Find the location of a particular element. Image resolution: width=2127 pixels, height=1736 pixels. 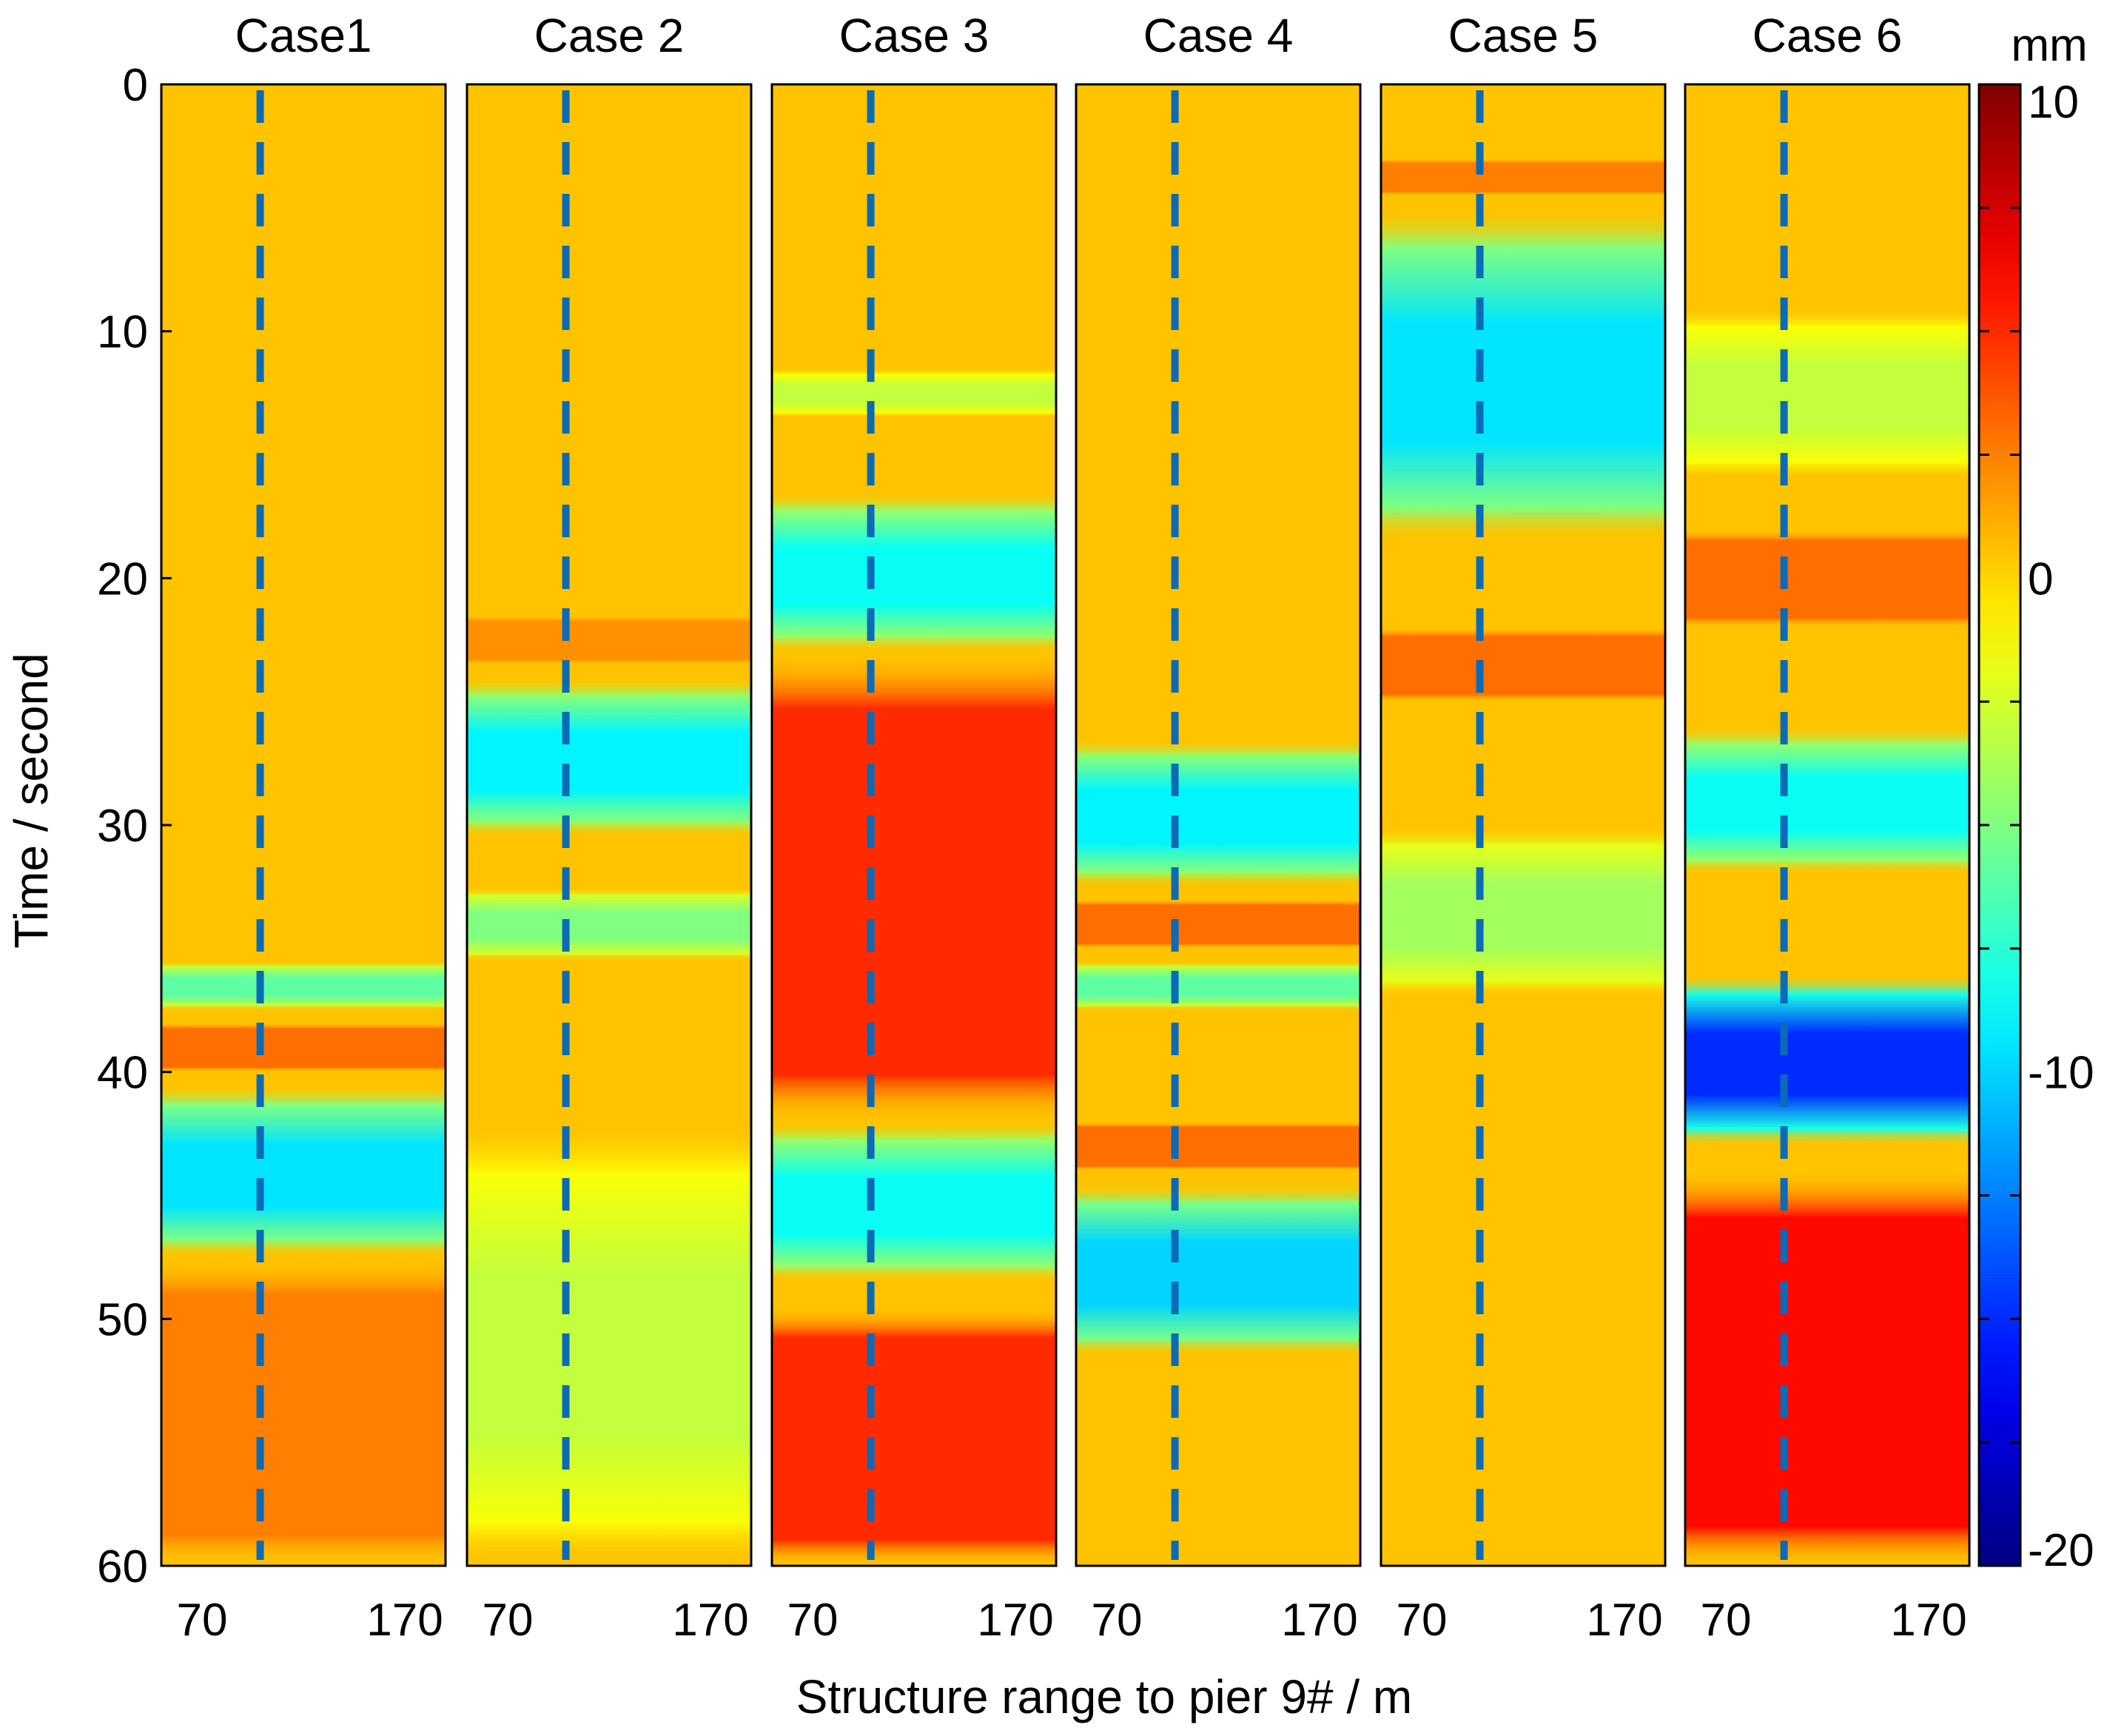

y-tick-label: 40 is located at coordinates (122, 1074).